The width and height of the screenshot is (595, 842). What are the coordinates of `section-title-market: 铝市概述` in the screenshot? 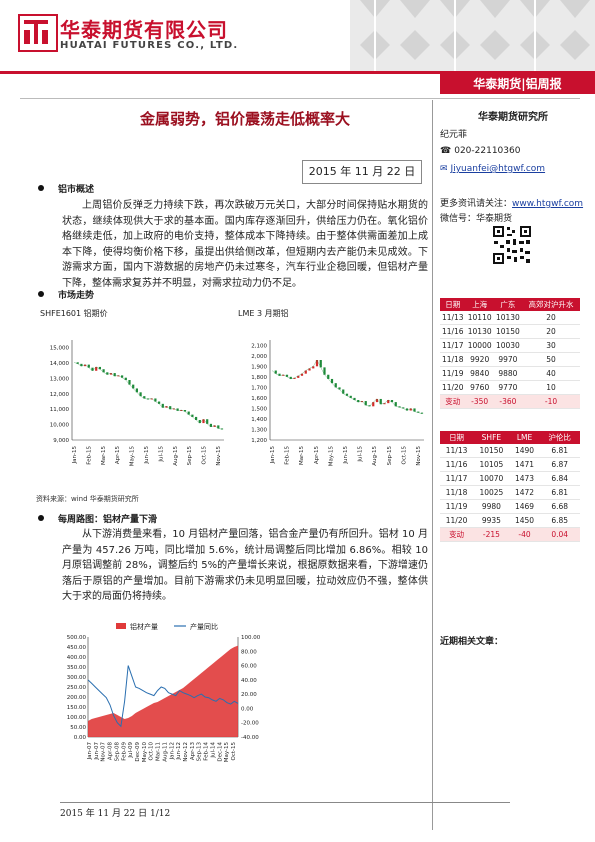 It's located at (76, 190).